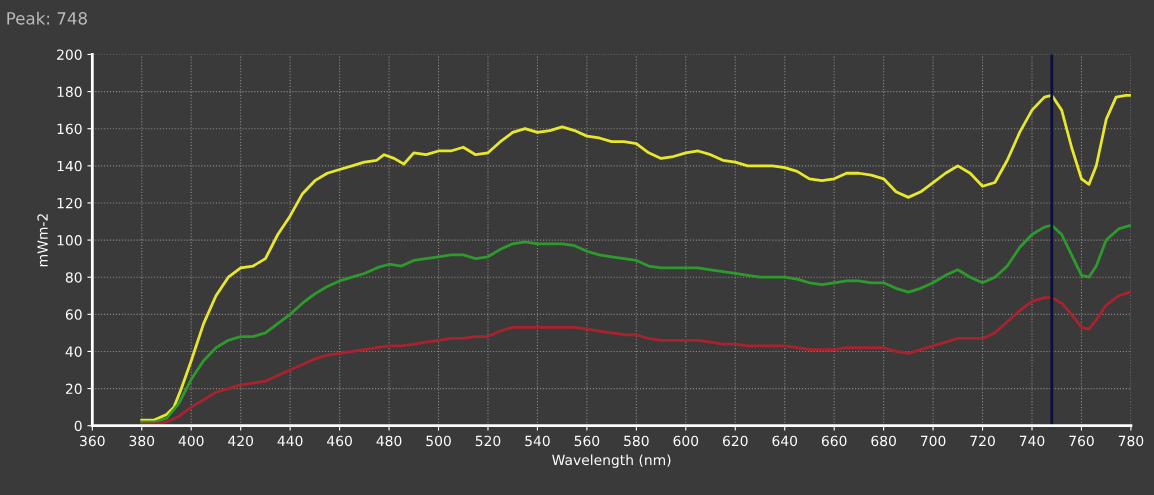 The height and width of the screenshot is (495, 1154). I want to click on y-tick-label: 200, so click(69, 54).